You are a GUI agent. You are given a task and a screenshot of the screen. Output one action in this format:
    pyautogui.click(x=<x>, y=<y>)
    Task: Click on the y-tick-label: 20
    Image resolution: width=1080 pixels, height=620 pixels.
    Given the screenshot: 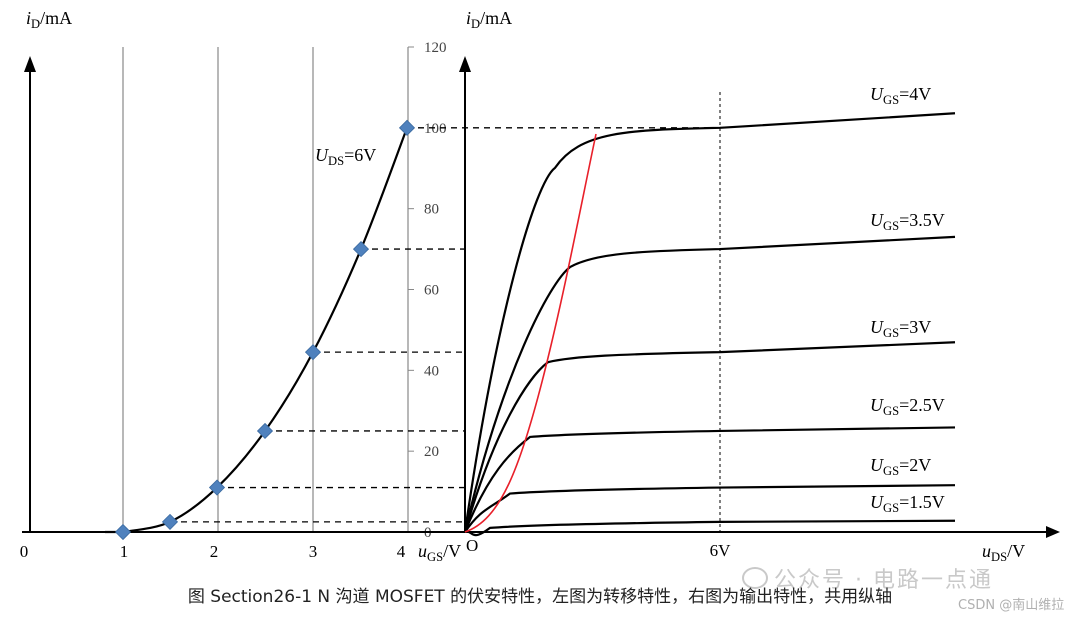 What is the action you would take?
    pyautogui.click(x=431, y=452)
    